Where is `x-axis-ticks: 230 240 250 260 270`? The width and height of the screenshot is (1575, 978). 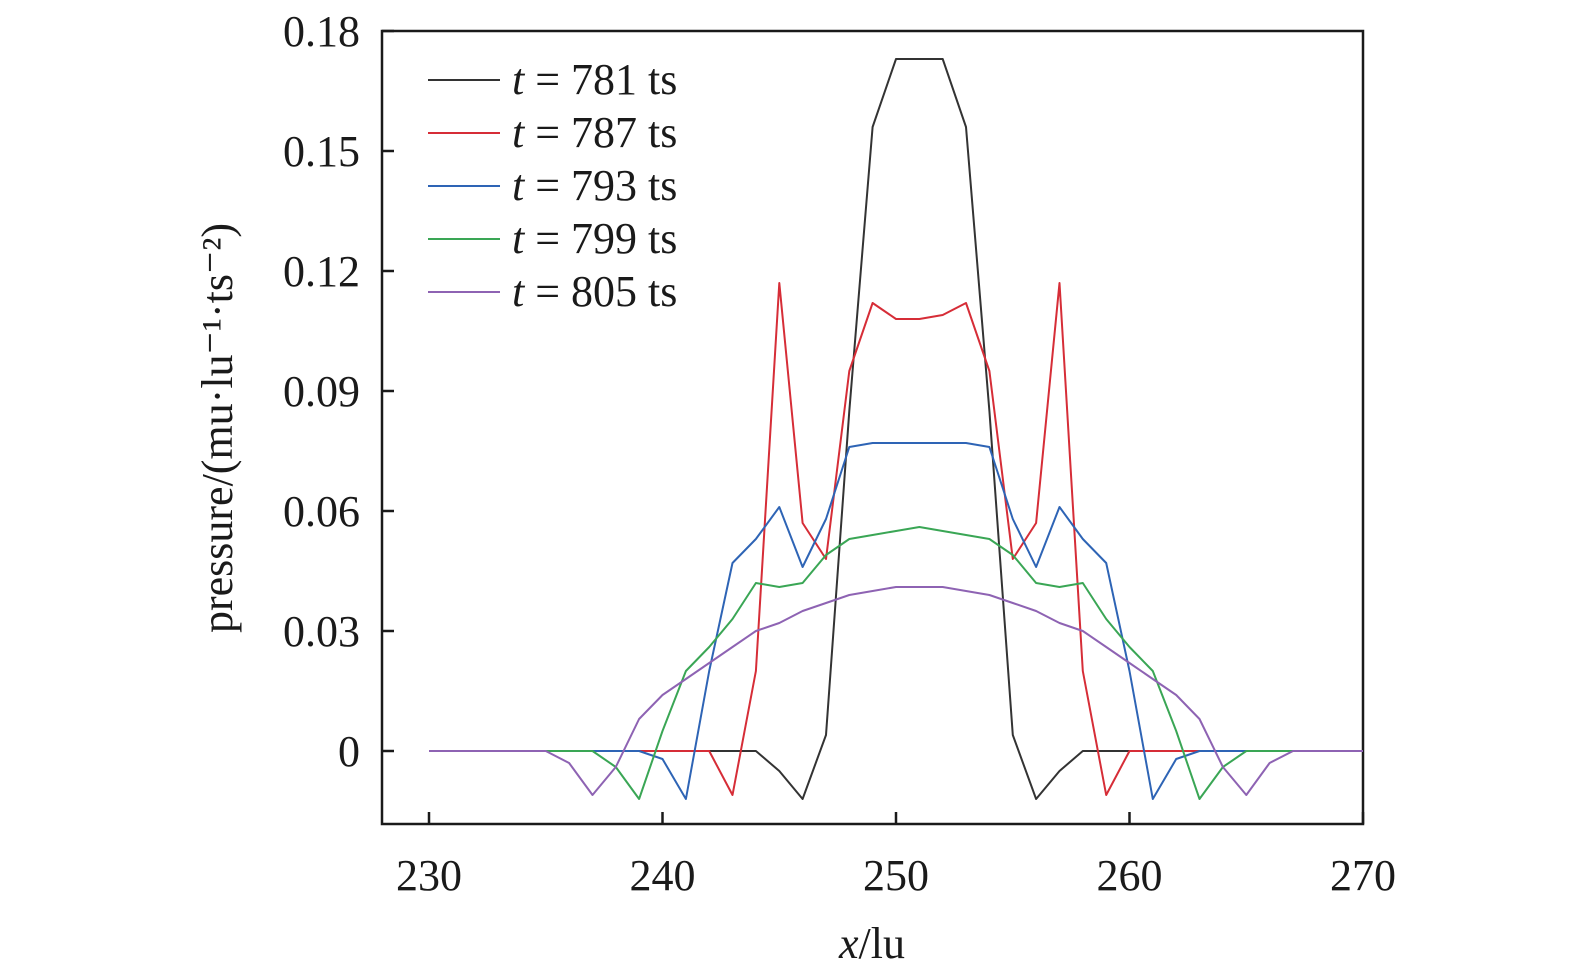 x-axis-ticks: 230 240 250 260 270 is located at coordinates (896, 856).